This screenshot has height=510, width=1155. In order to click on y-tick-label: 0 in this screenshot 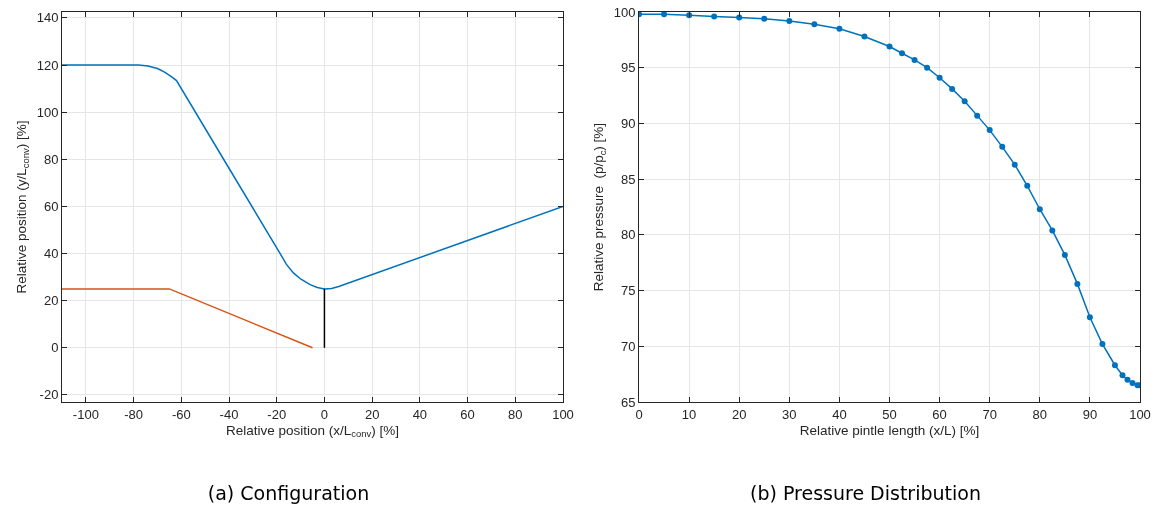, I will do `click(55, 348)`.